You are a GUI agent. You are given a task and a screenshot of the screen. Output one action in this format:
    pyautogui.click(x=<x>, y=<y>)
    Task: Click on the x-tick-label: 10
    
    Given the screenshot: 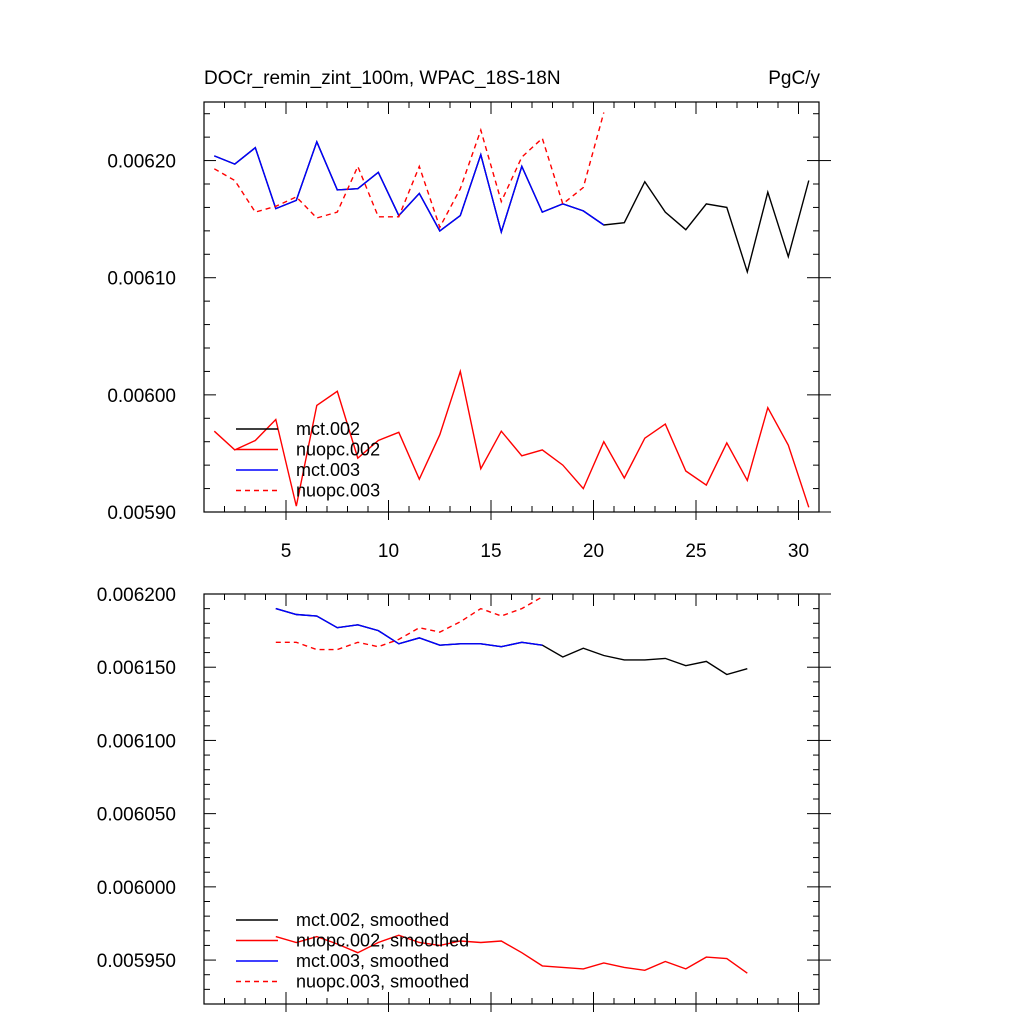 What is the action you would take?
    pyautogui.click(x=388, y=551)
    